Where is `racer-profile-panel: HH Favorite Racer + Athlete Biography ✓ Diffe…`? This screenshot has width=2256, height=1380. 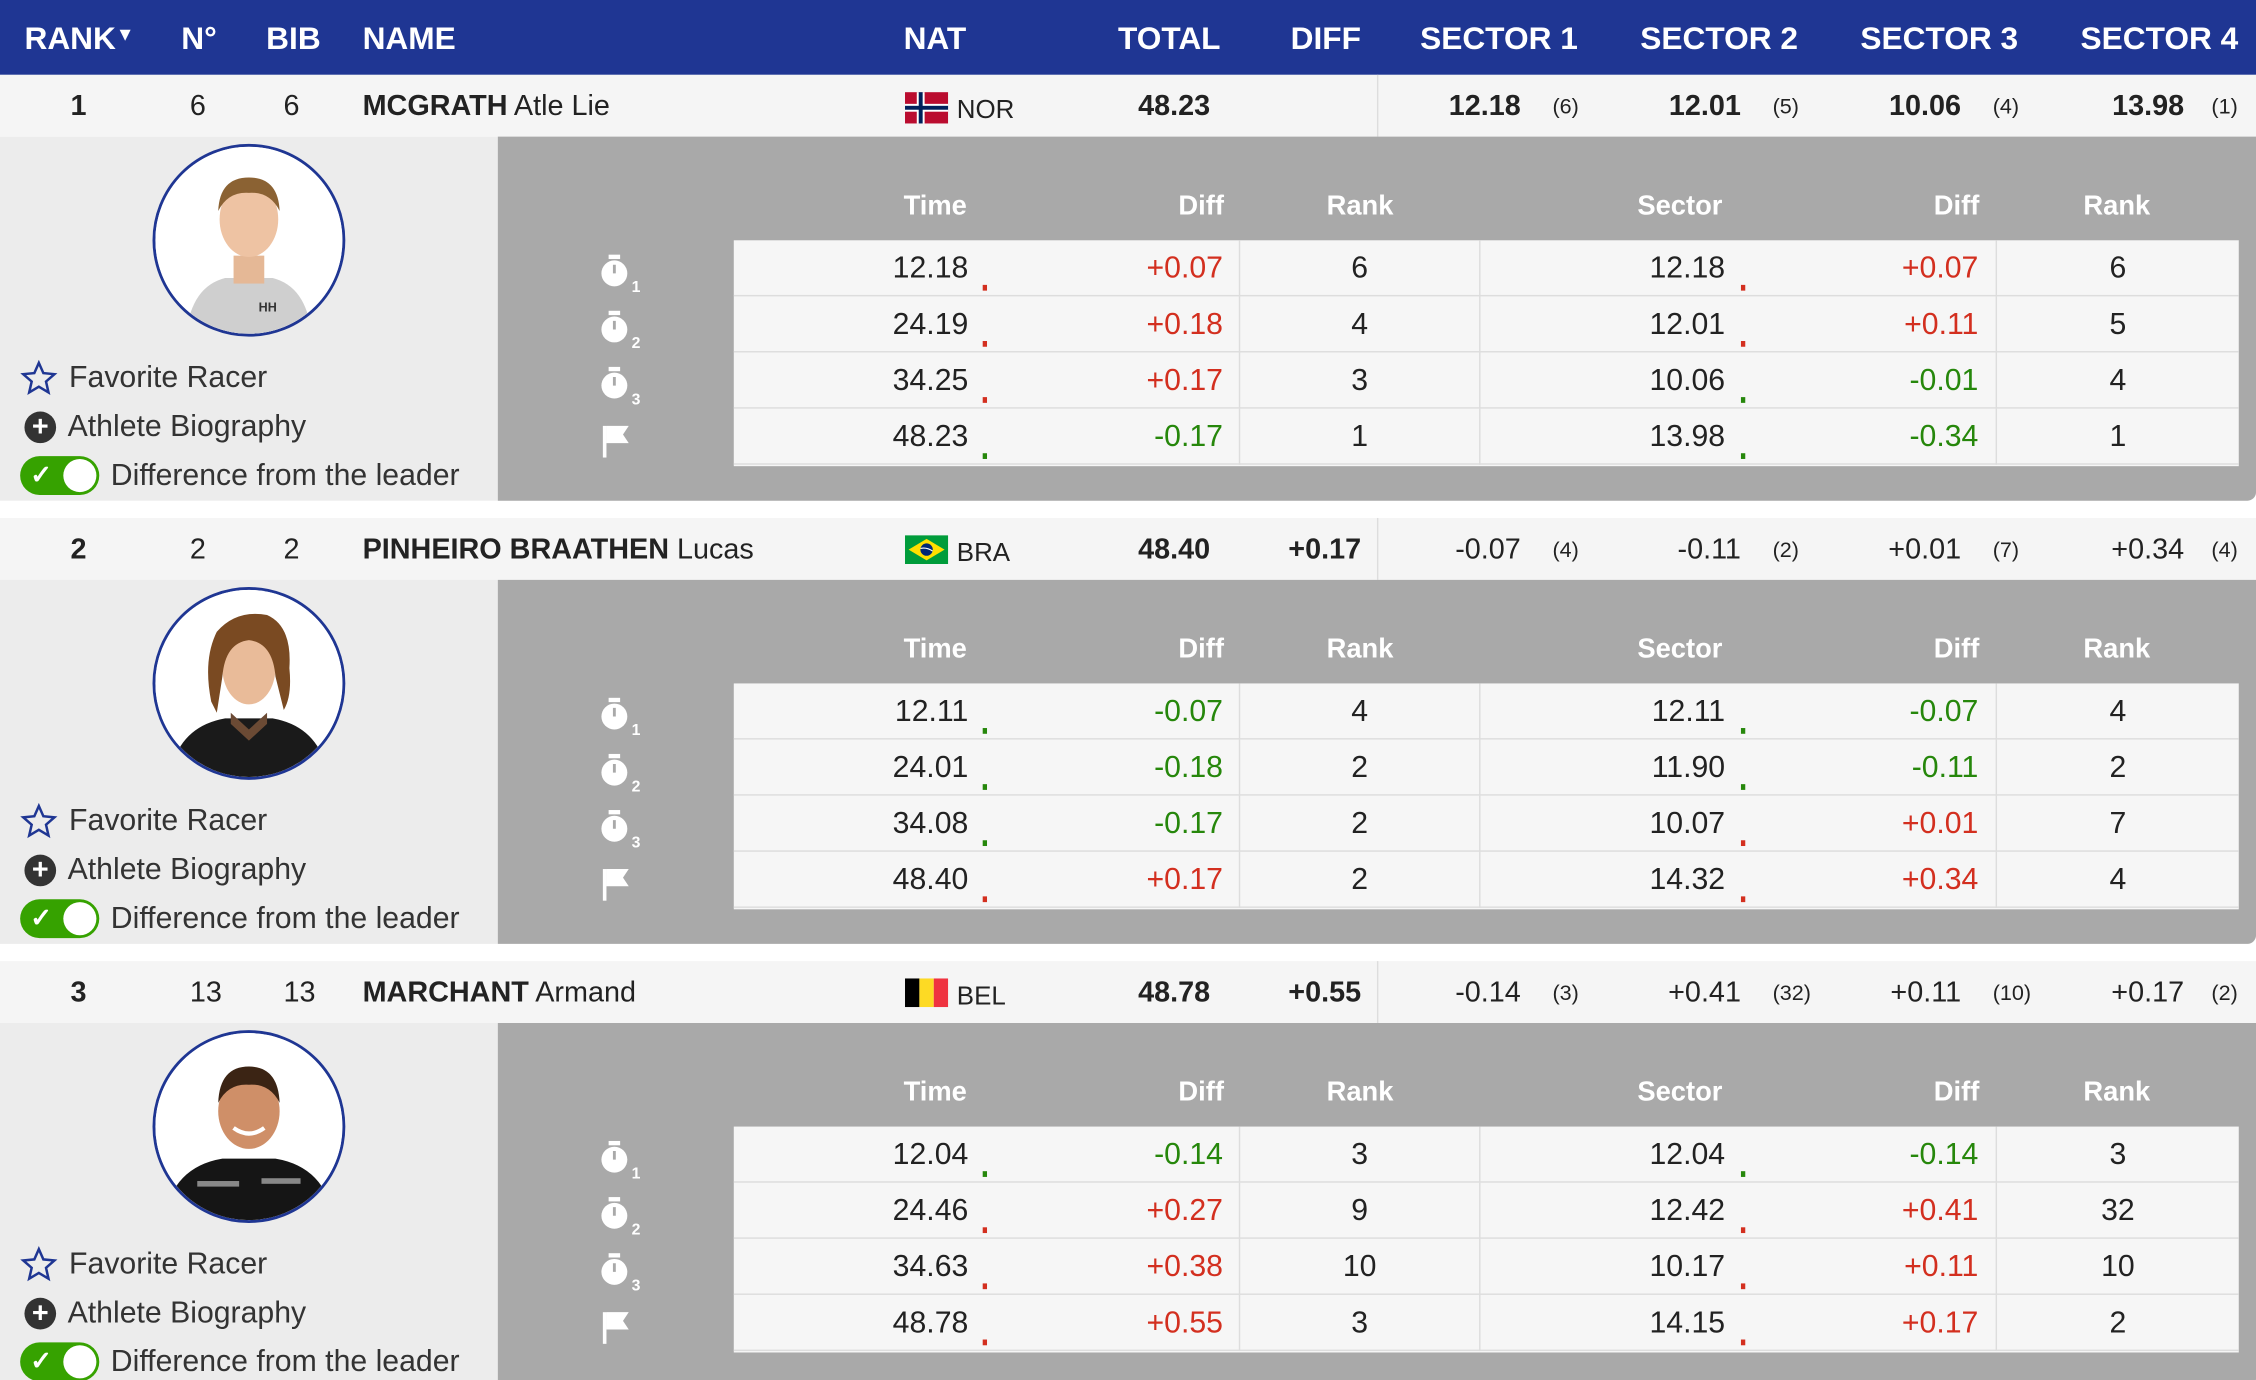 racer-profile-panel: HH Favorite Racer + Athlete Biography ✓ Diffe… is located at coordinates (249, 318).